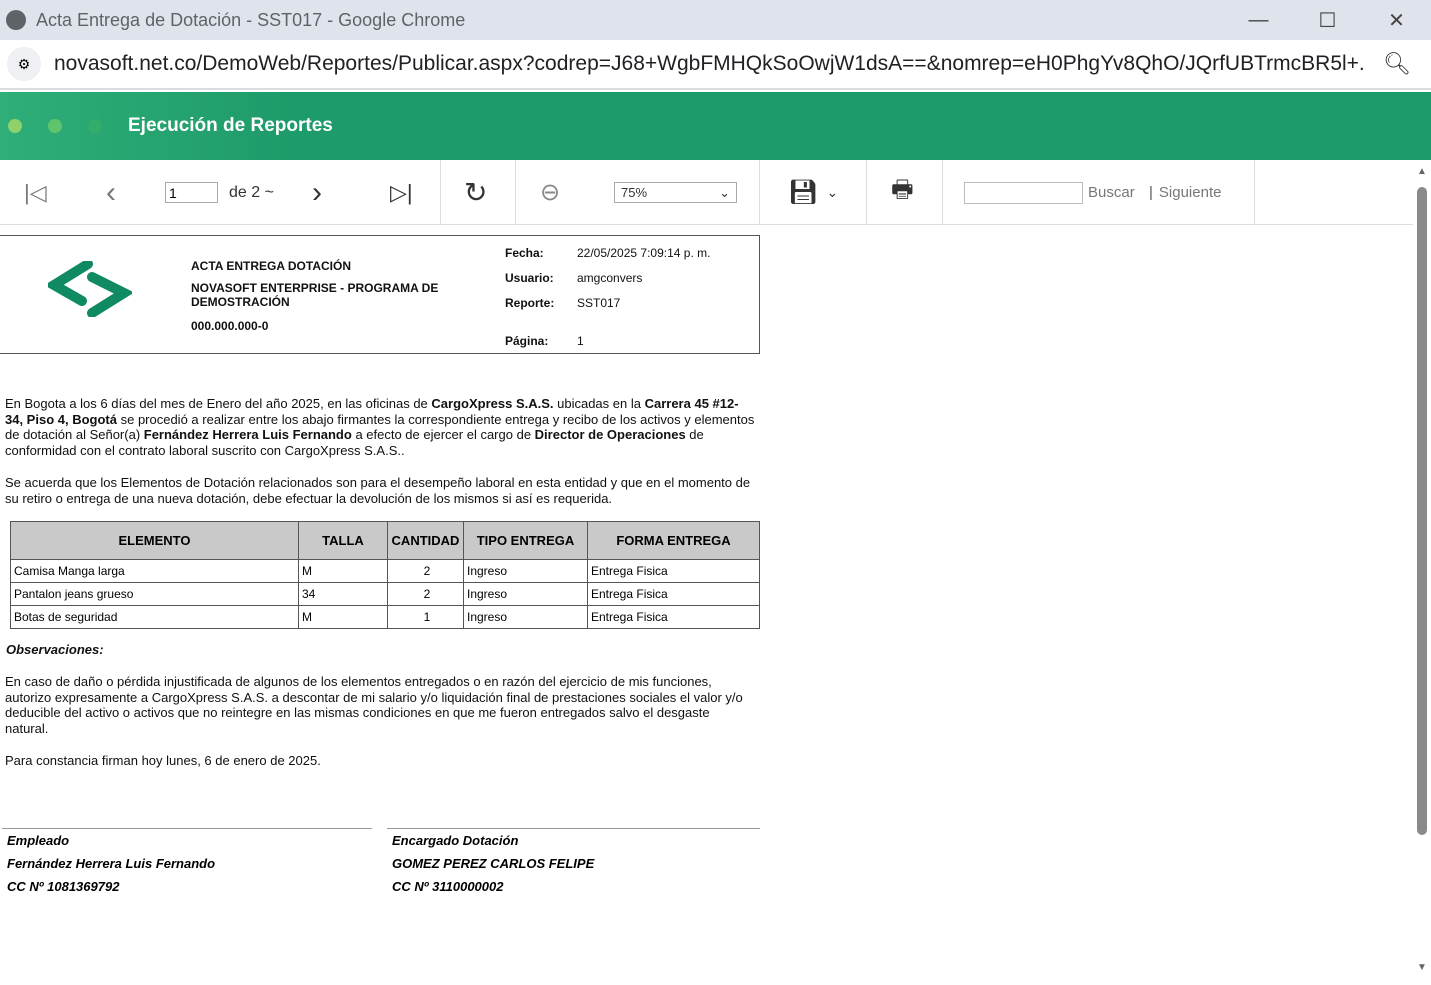  What do you see at coordinates (675, 192) in the screenshot?
I see `zoom-select: 75% ⌄` at bounding box center [675, 192].